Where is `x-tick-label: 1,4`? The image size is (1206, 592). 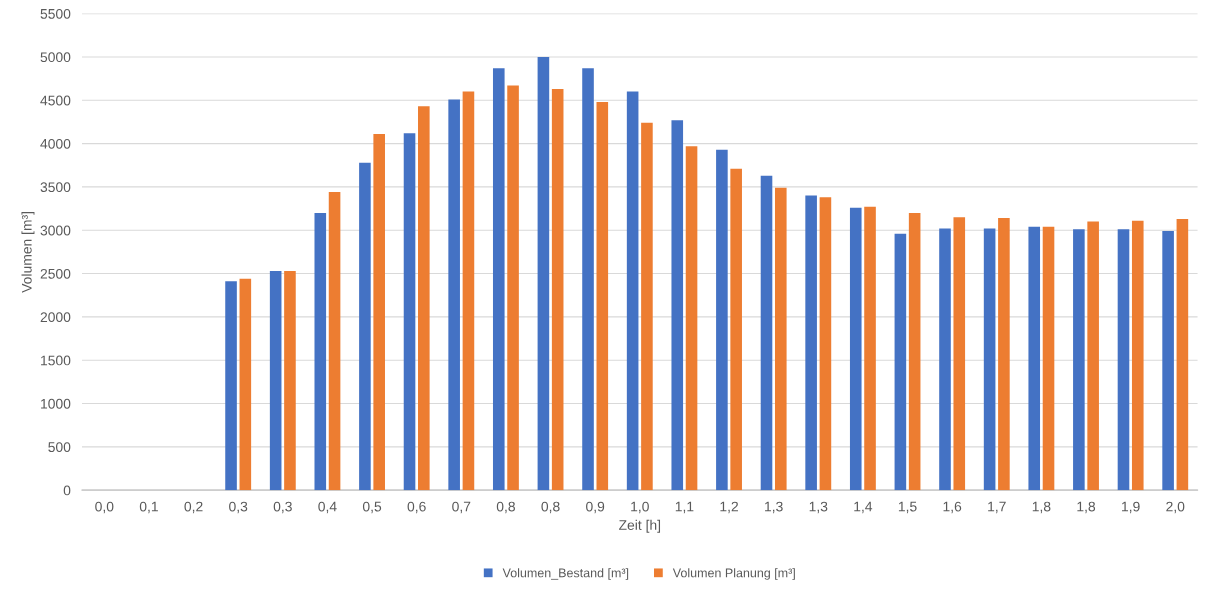 x-tick-label: 1,4 is located at coordinates (863, 507).